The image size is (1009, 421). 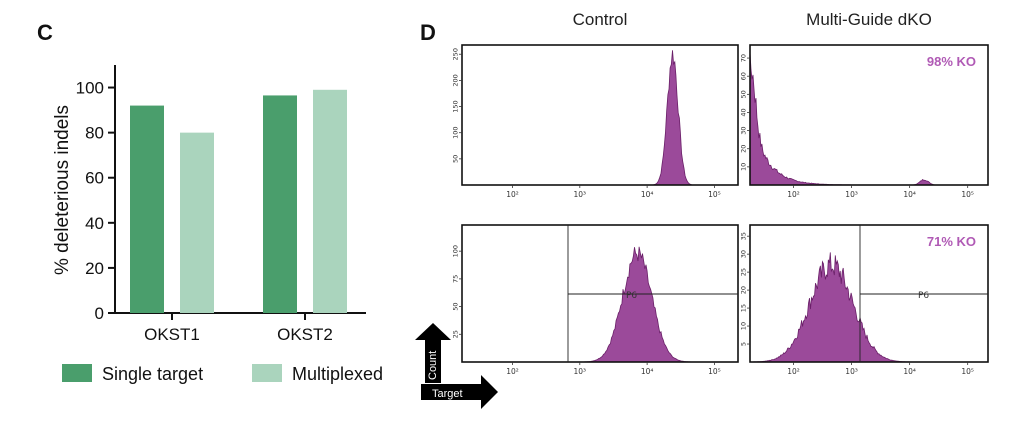 I want to click on histogram-top-control: 50 100 150 200 250 10² 10³ 10⁴ 10⁵, so click(x=595, y=121).